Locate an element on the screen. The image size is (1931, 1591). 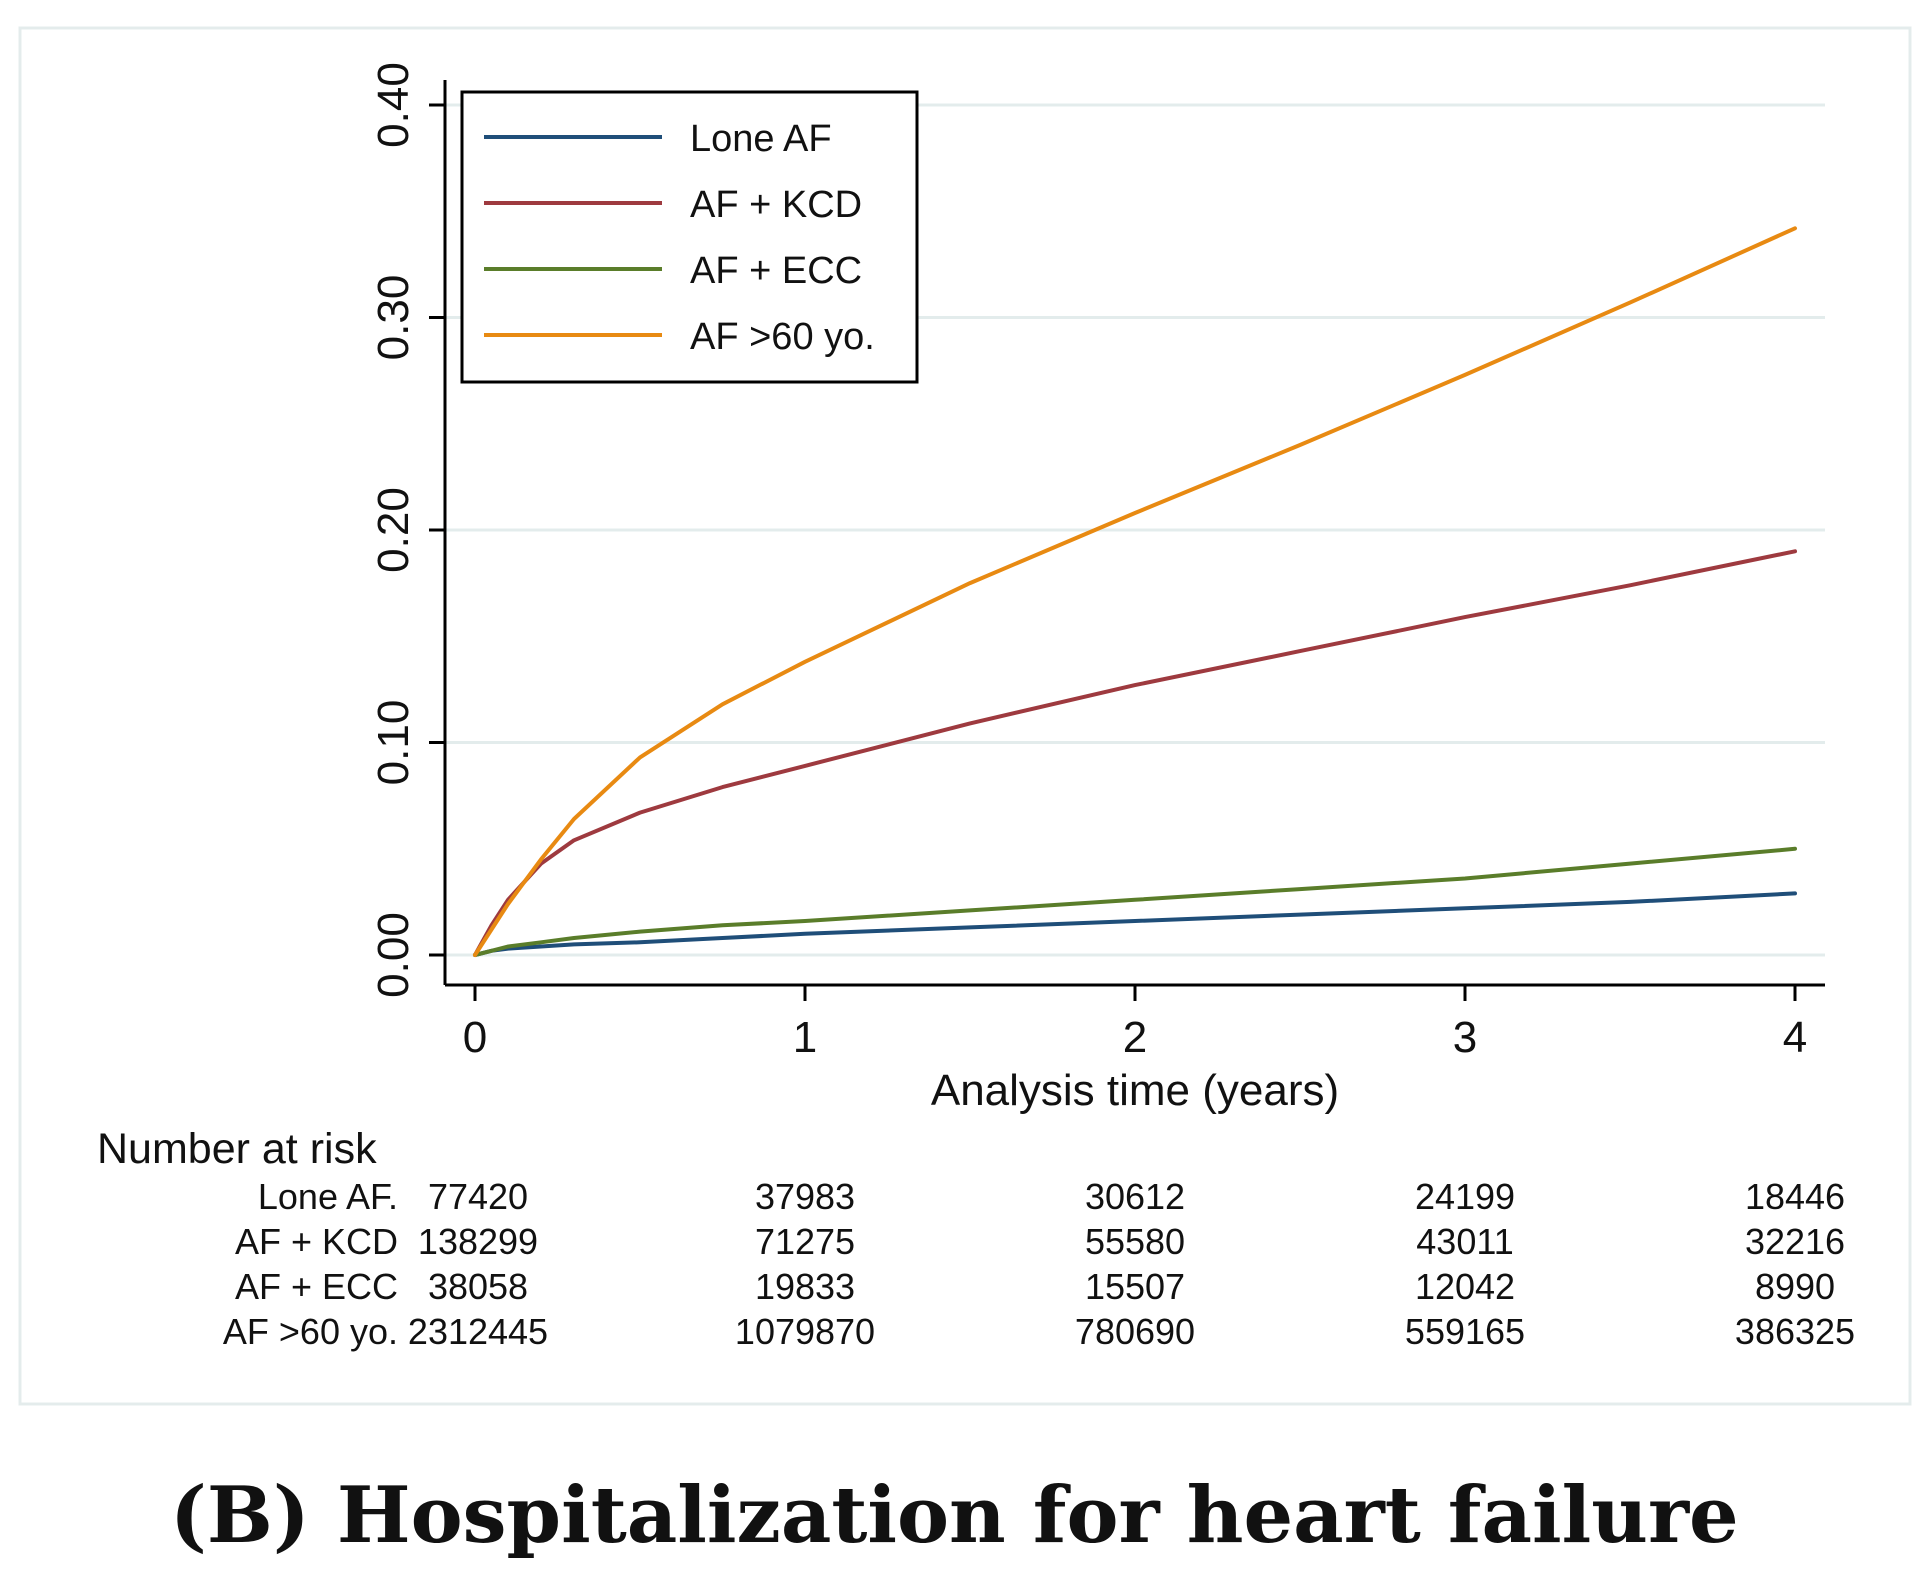
risk-count-1-4: 32216 is located at coordinates (1795, 1241).